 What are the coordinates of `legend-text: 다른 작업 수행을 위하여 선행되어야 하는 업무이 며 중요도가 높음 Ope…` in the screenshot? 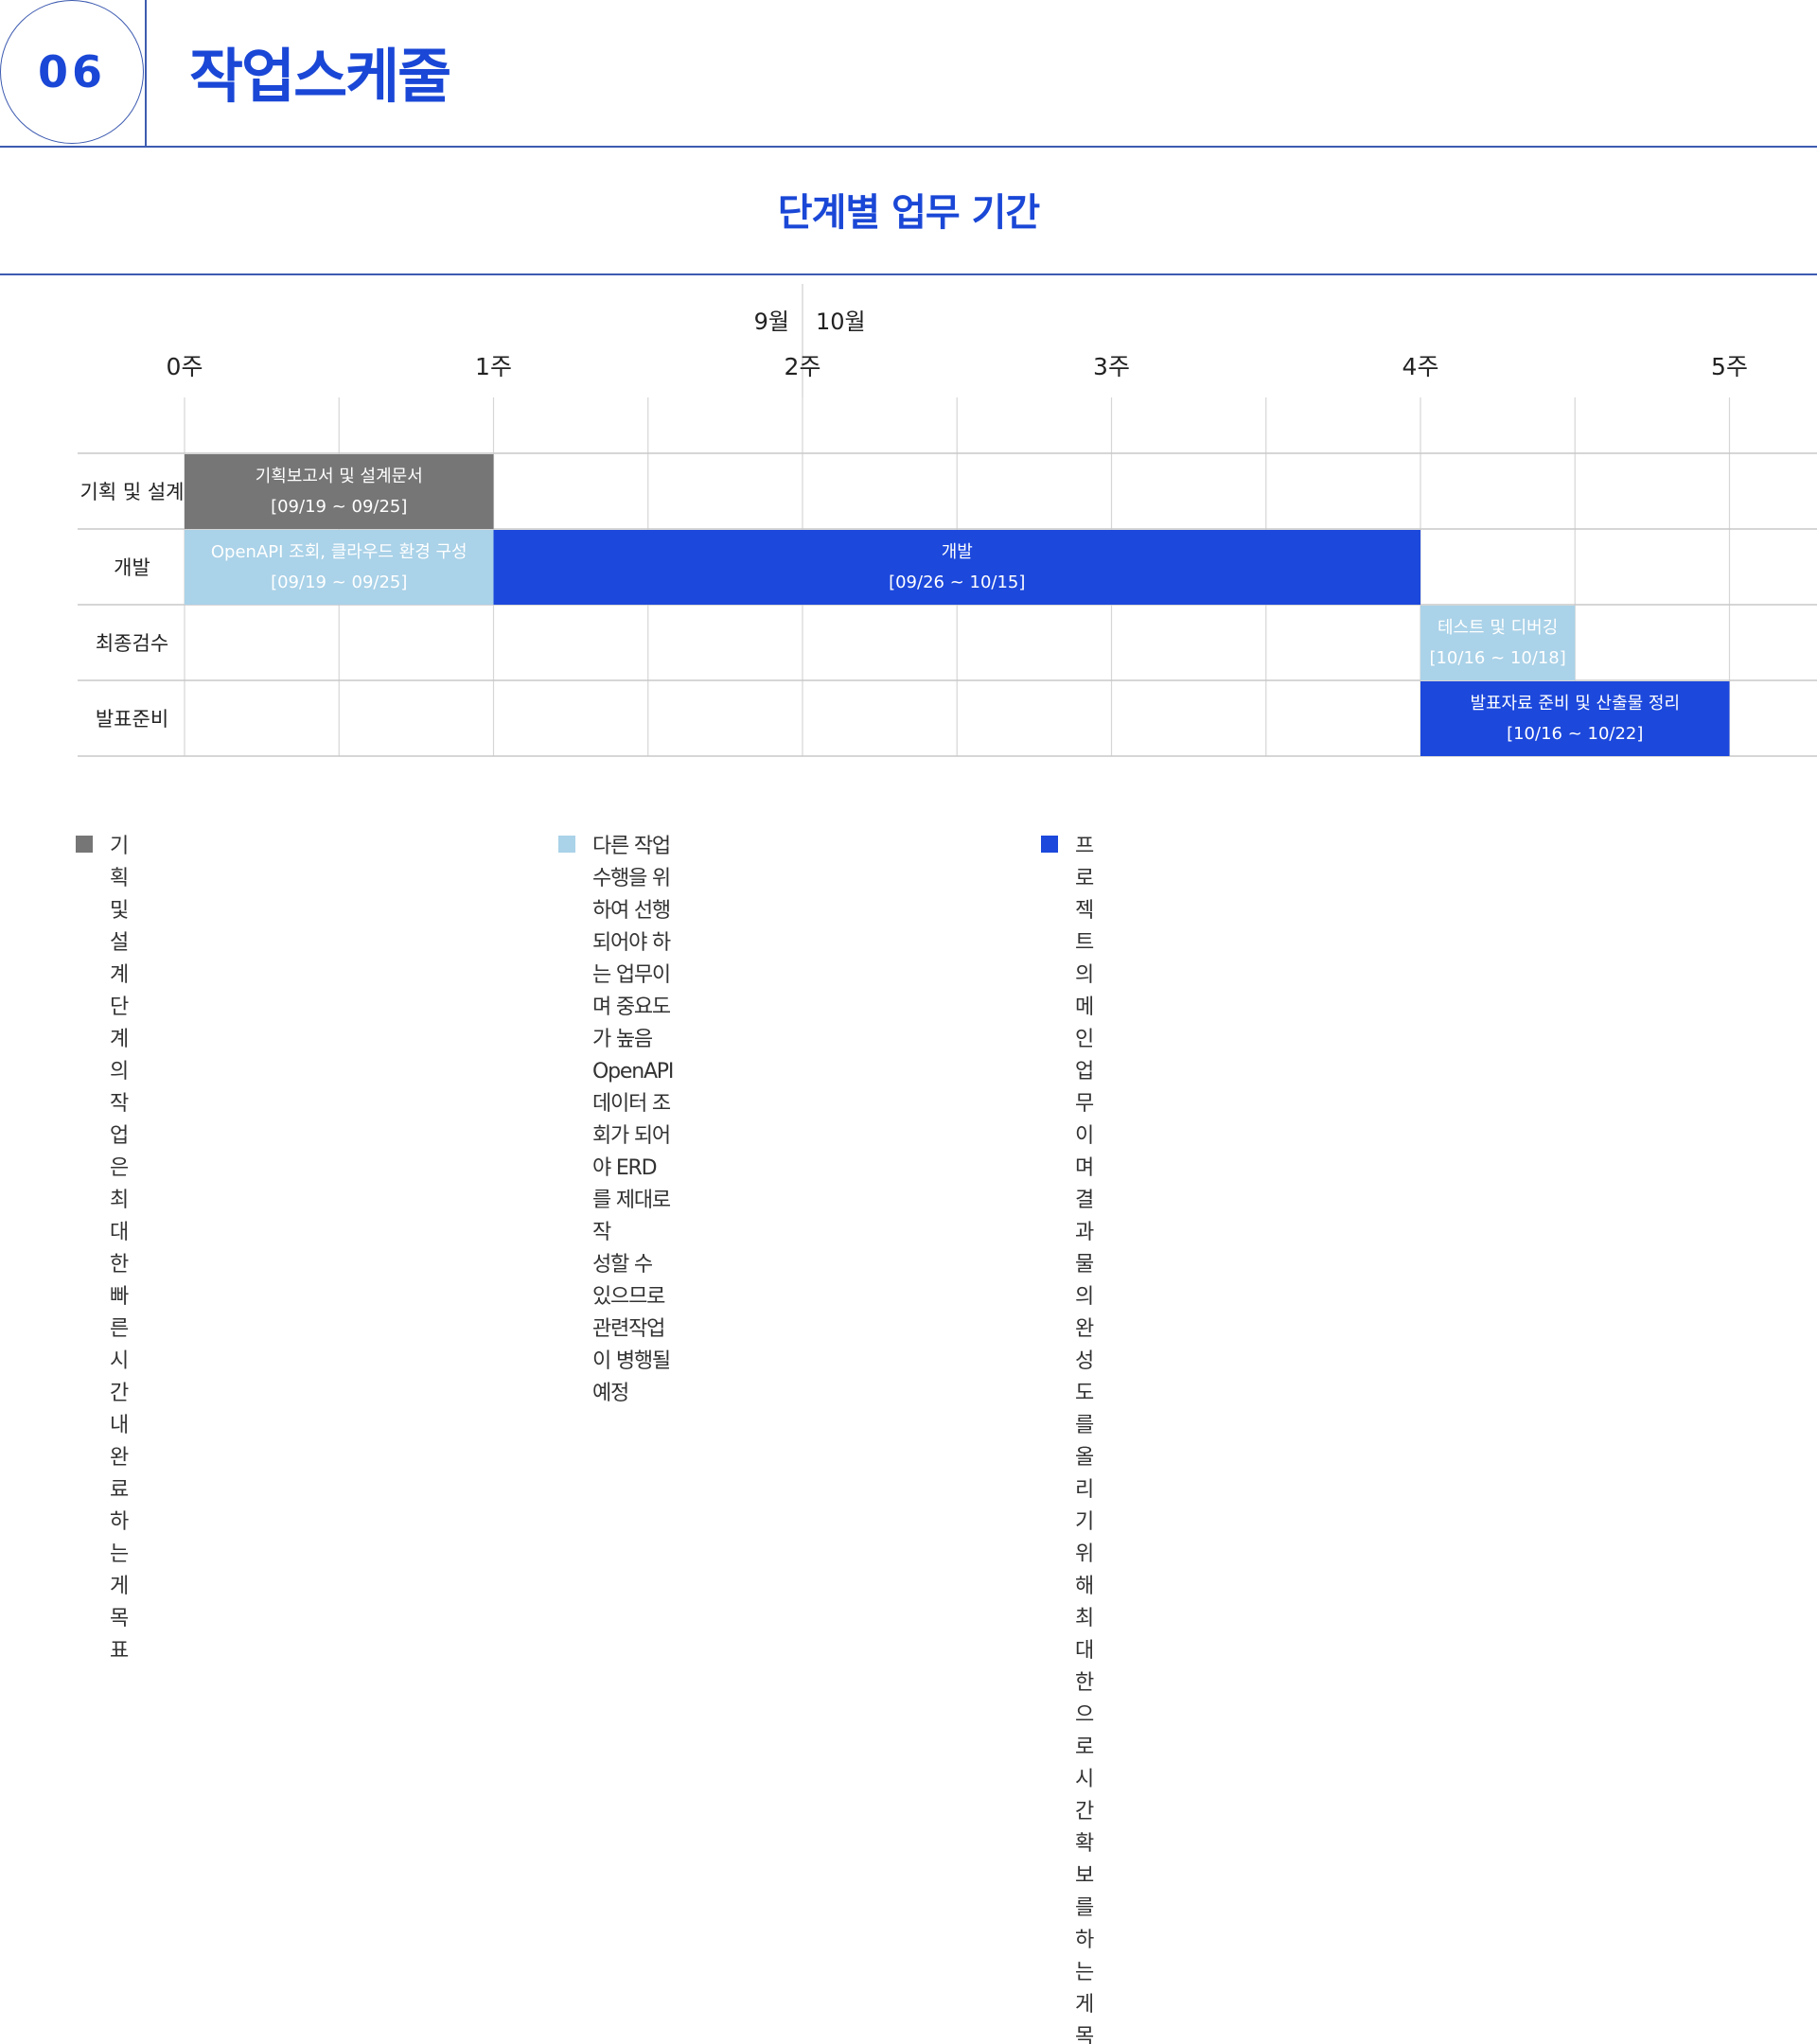 It's located at (633, 1120).